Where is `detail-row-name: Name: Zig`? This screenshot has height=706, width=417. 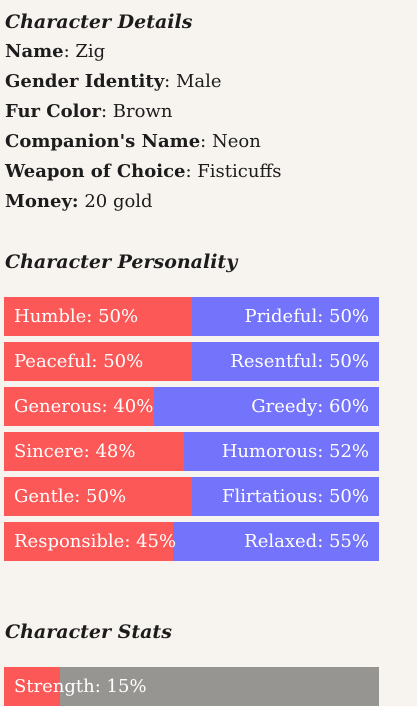 detail-row-name: Name: Zig is located at coordinates (143, 55).